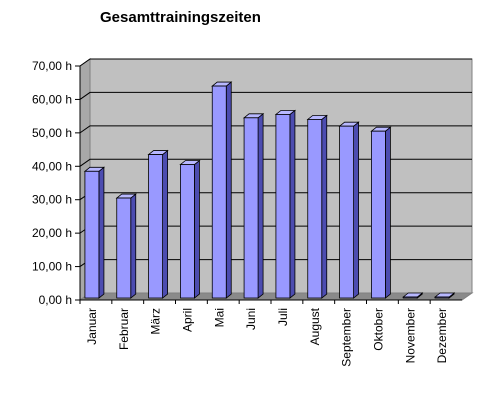  I want to click on y-tick-label: 40,00 h, so click(52, 166).